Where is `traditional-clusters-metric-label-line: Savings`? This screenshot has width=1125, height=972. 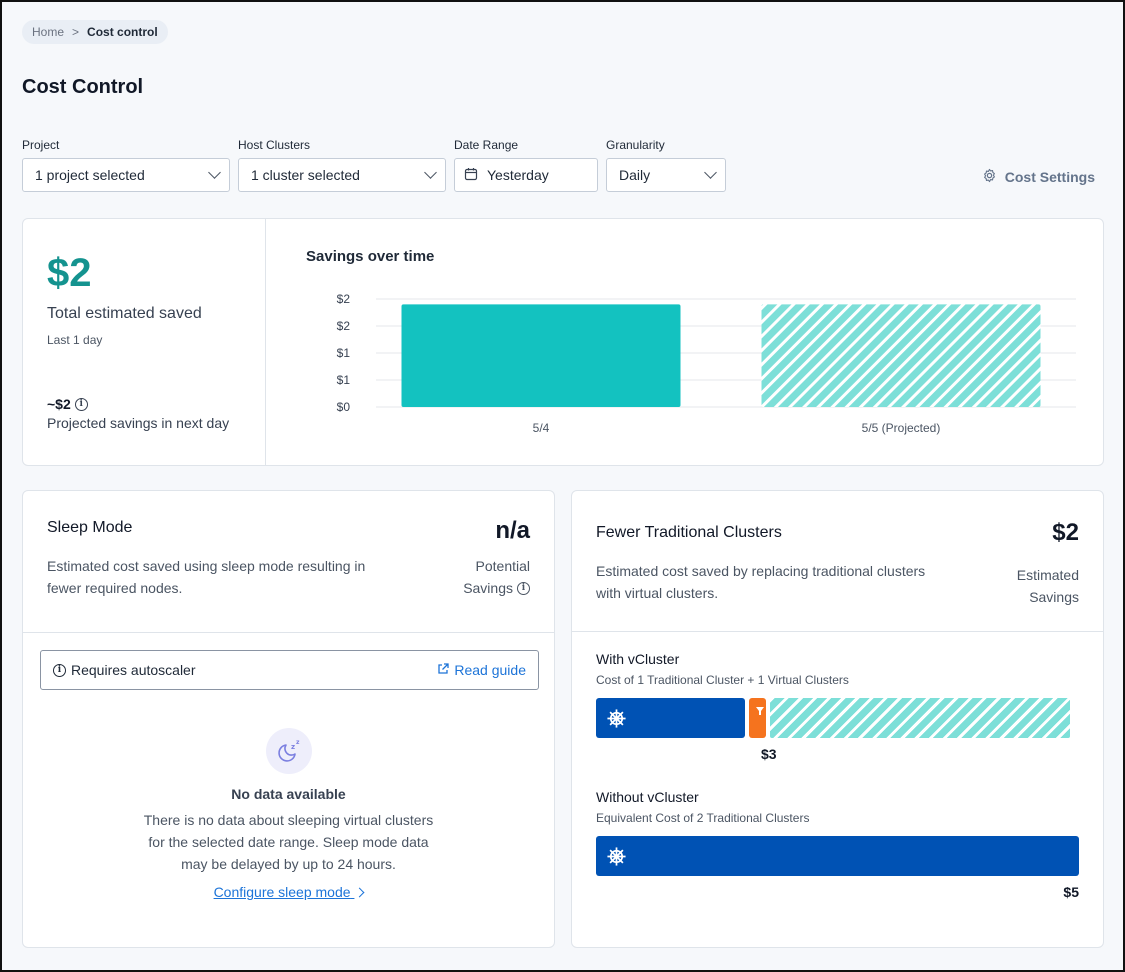 traditional-clusters-metric-label-line: Savings is located at coordinates (1054, 597).